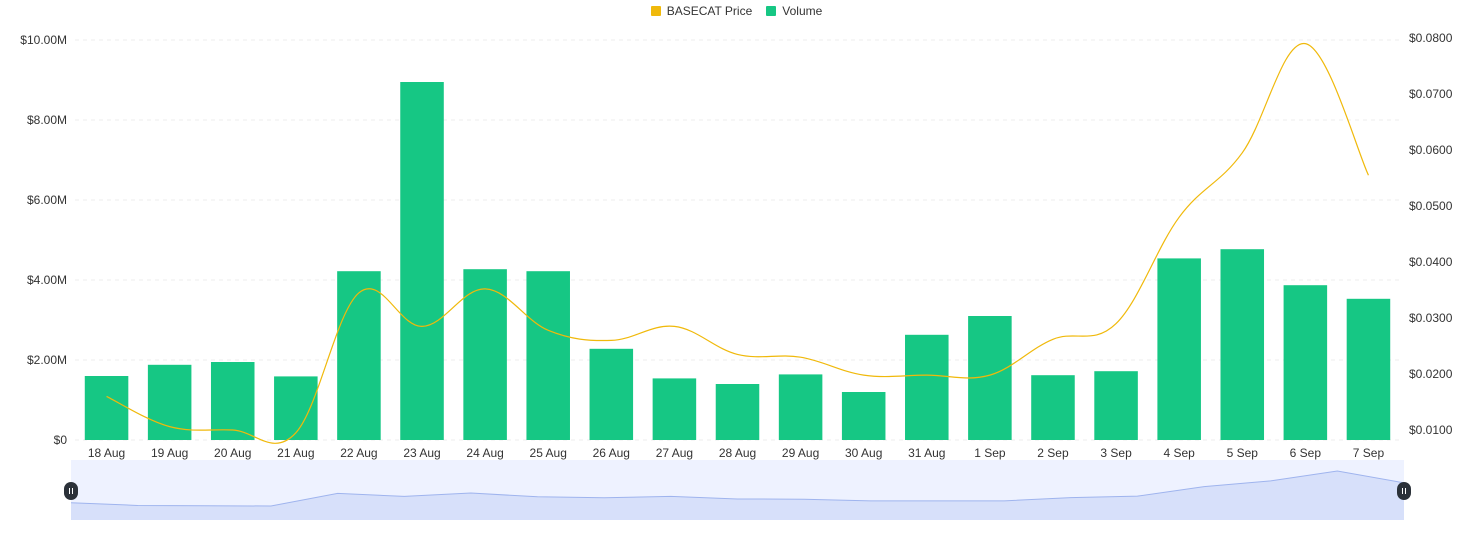 The height and width of the screenshot is (555, 1473). What do you see at coordinates (863, 453) in the screenshot?
I see `x-tick-label: 30 Aug` at bounding box center [863, 453].